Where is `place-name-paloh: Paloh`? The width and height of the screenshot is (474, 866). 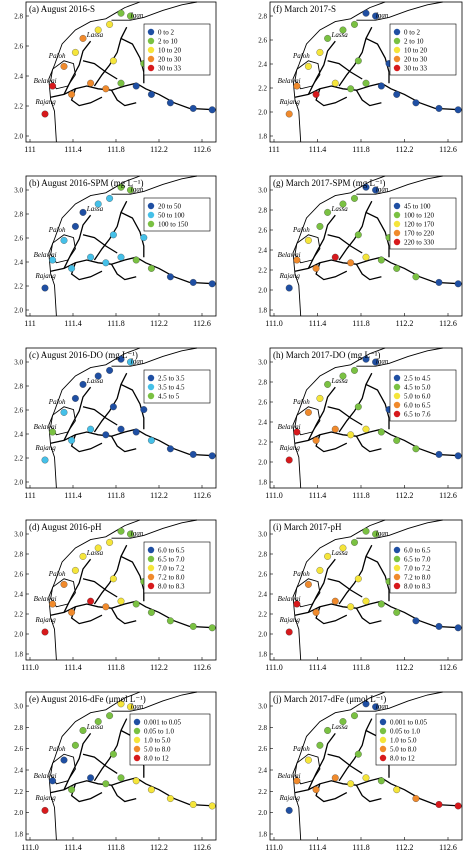 place-name-paloh: Paloh is located at coordinates (301, 56).